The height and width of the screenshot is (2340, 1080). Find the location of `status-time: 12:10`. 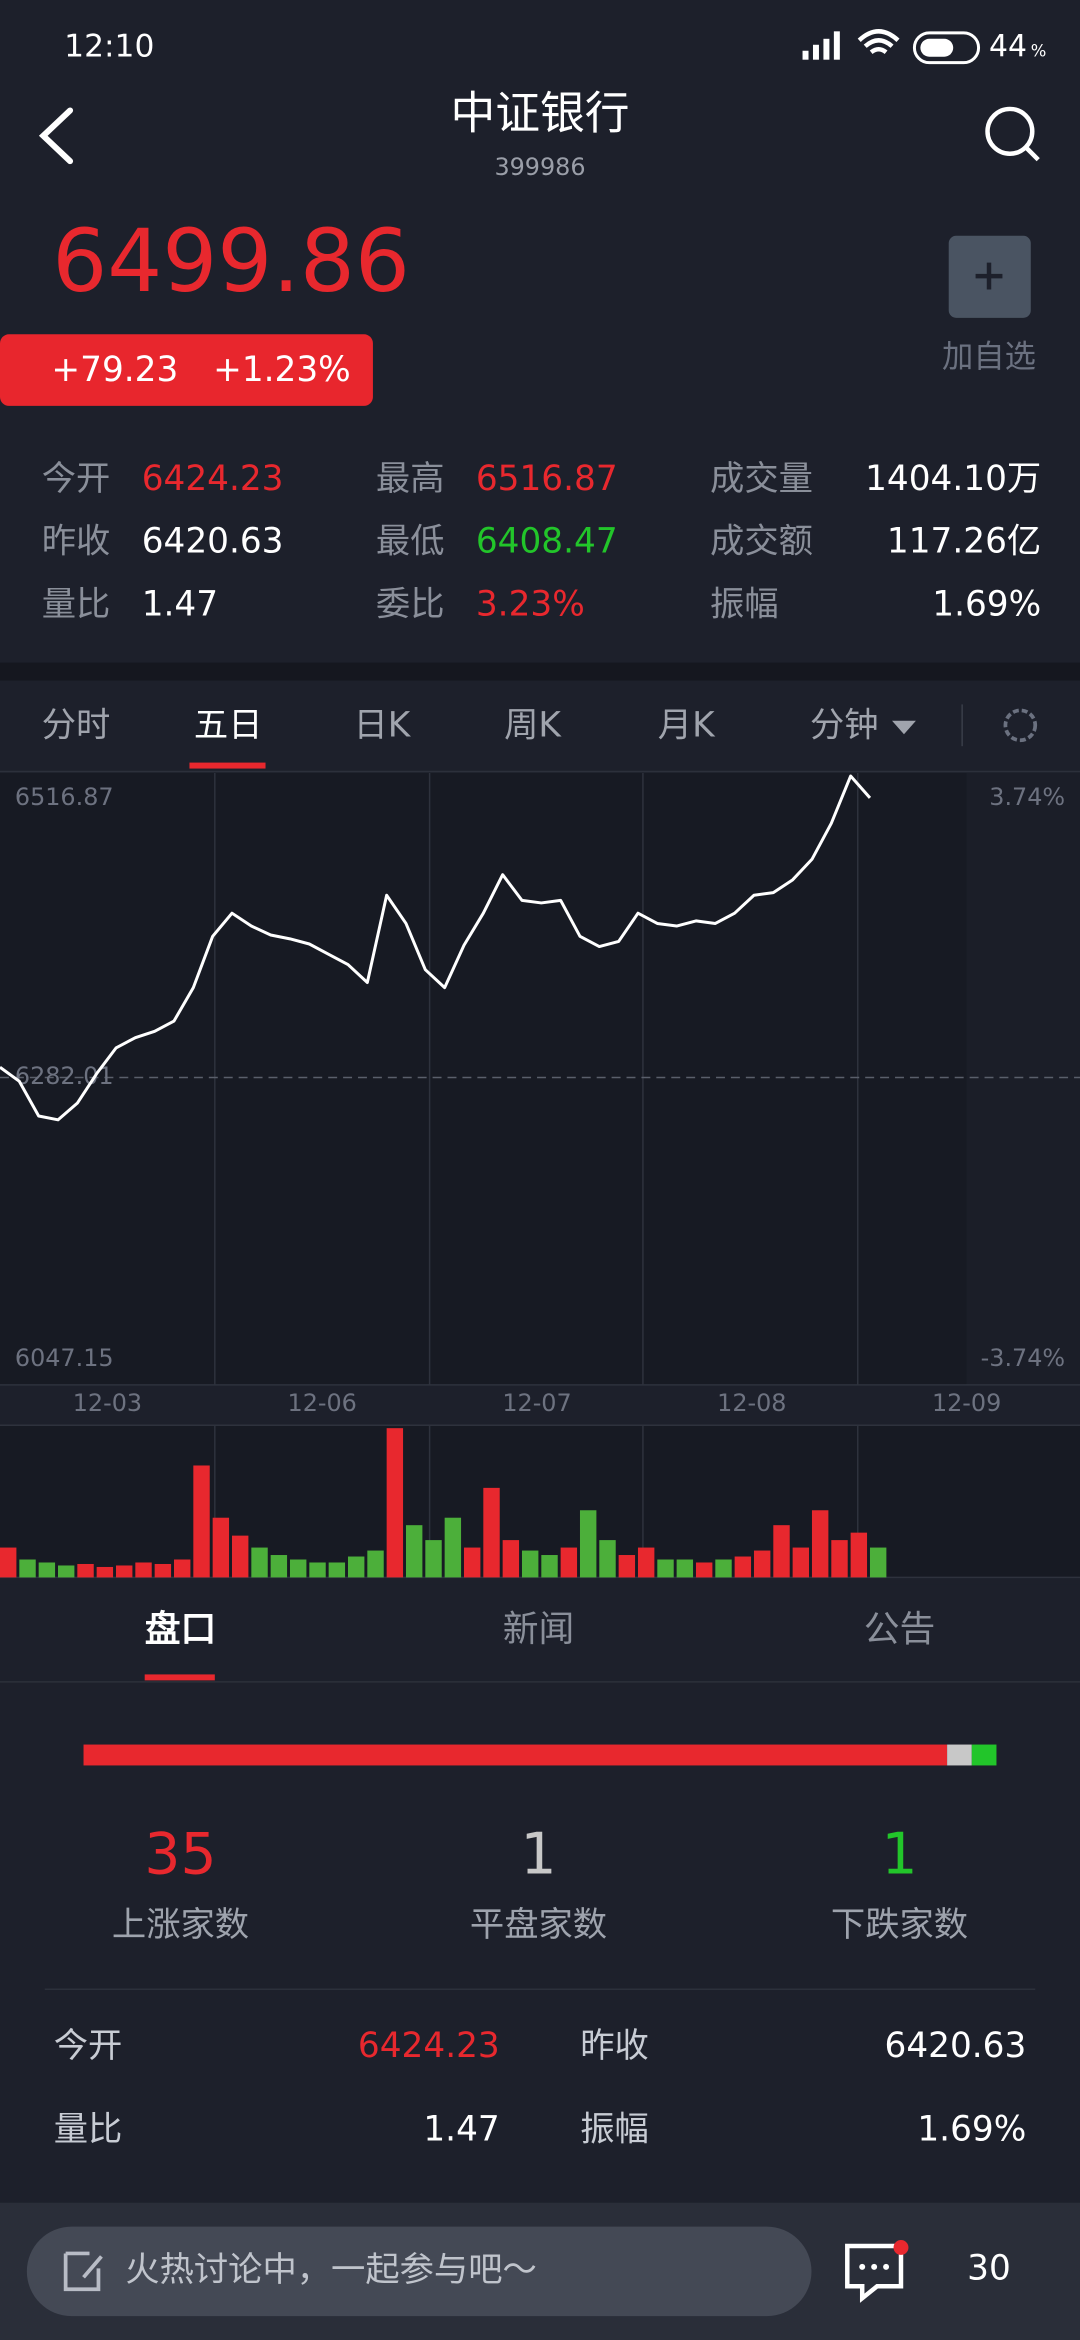

status-time: 12:10 is located at coordinates (109, 47).